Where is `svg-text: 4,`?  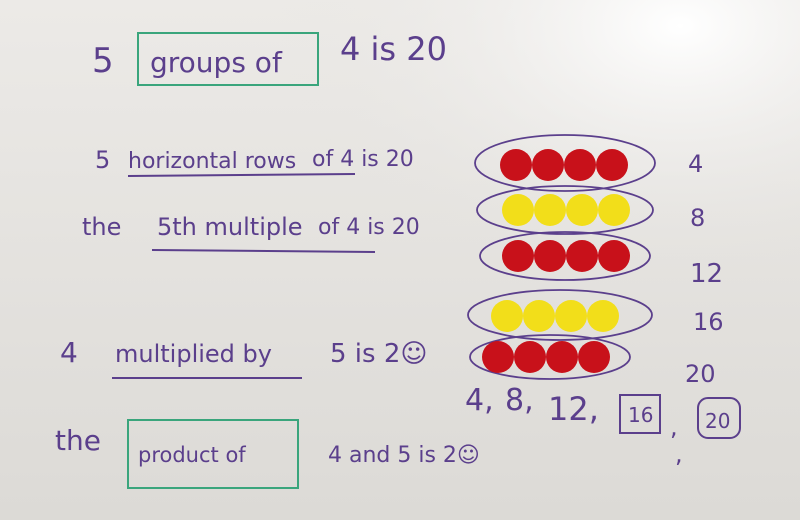 svg-text: 4, is located at coordinates (479, 400).